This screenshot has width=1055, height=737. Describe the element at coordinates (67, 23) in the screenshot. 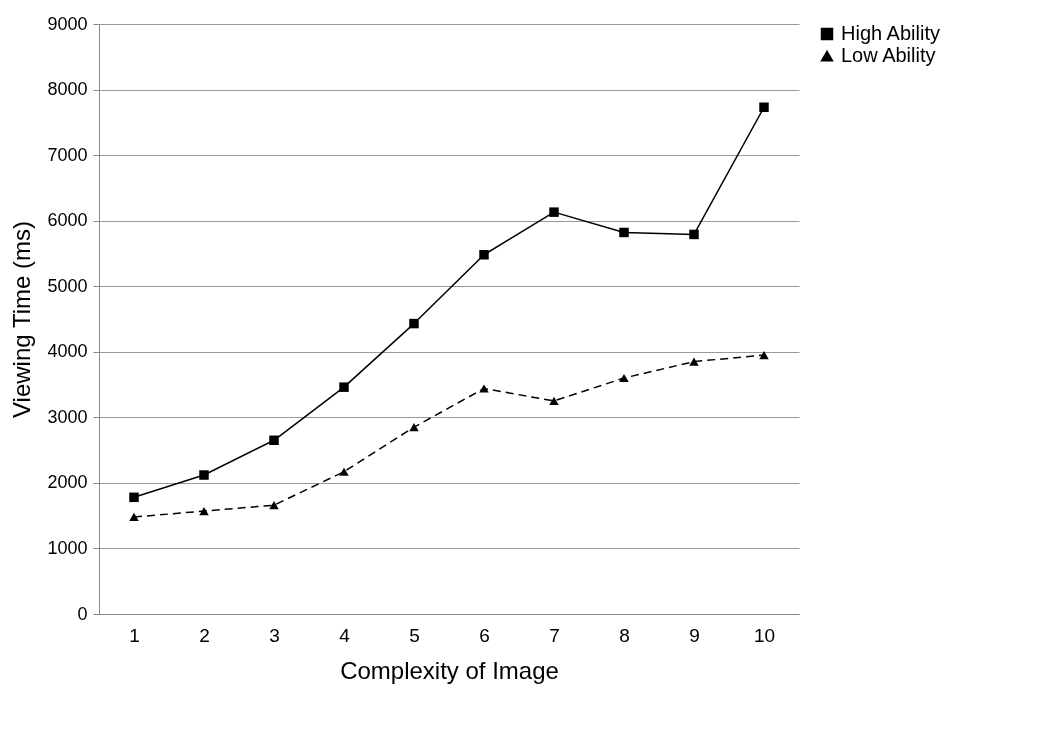

I see `y-tick-label: 9000` at that location.